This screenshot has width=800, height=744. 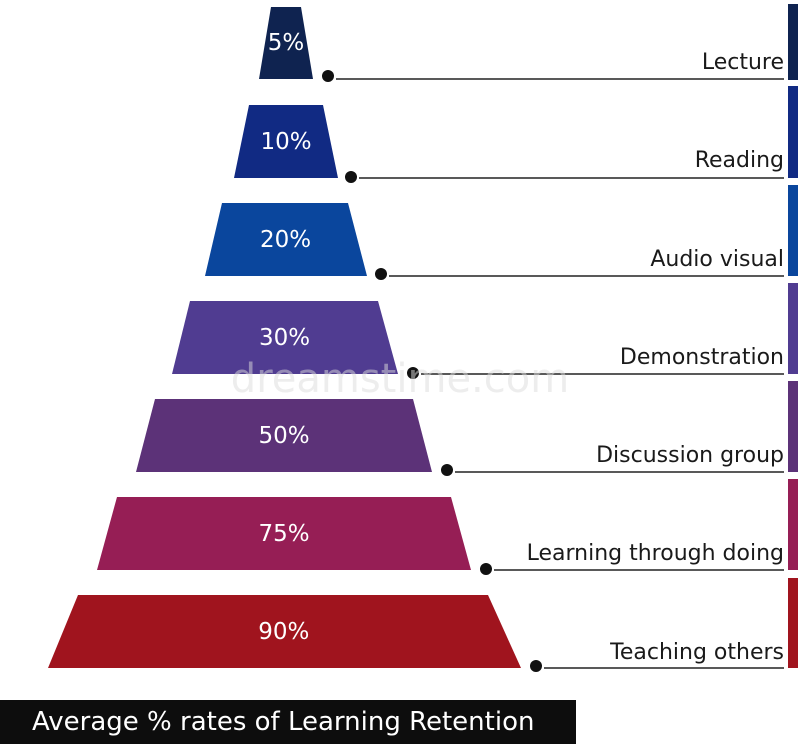 What do you see at coordinates (381, 274) in the screenshot?
I see `leader-dot-audio-visual` at bounding box center [381, 274].